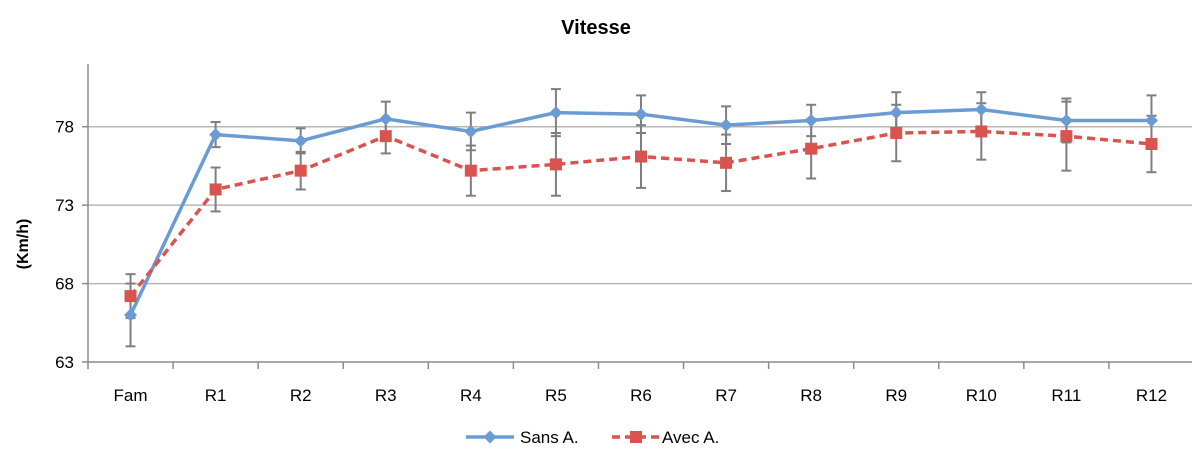 This screenshot has width=1192, height=453. I want to click on y-tick-labels: 63 68 73 78, so click(64, 245).